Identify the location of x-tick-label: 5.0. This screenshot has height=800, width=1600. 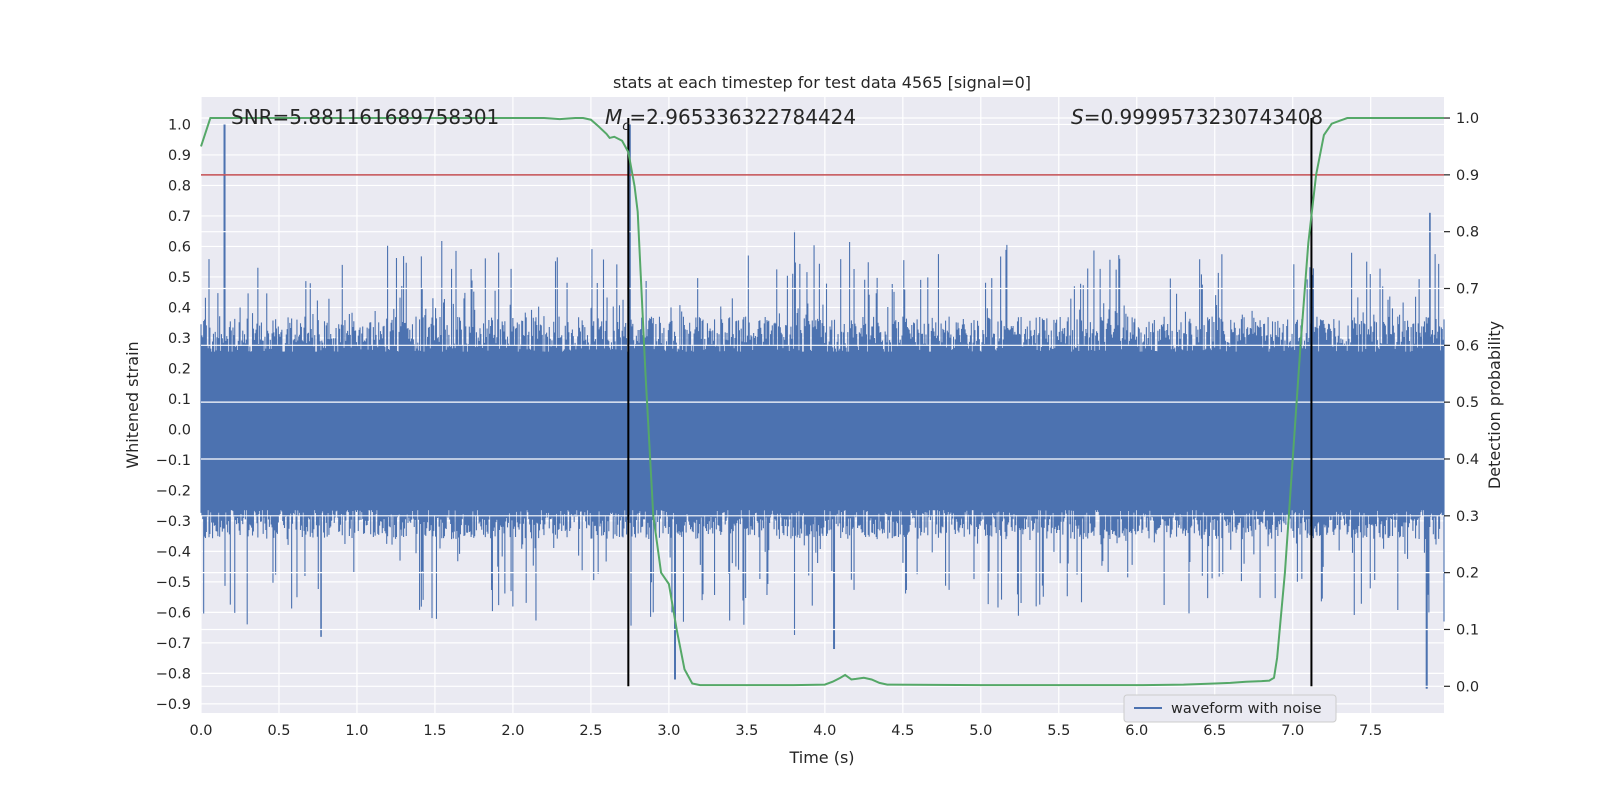
(980, 731).